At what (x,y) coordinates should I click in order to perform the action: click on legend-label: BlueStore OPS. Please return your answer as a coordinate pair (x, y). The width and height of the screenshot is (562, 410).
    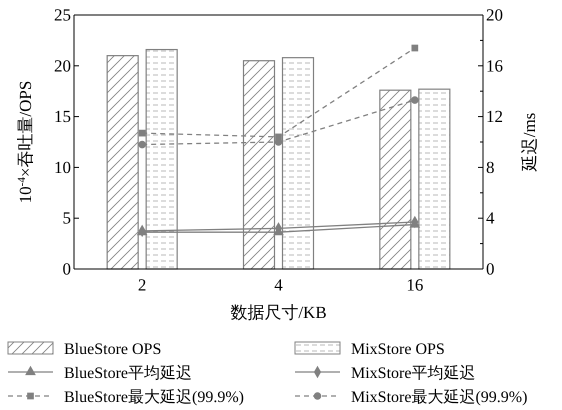
    Looking at the image, I should click on (113, 349).